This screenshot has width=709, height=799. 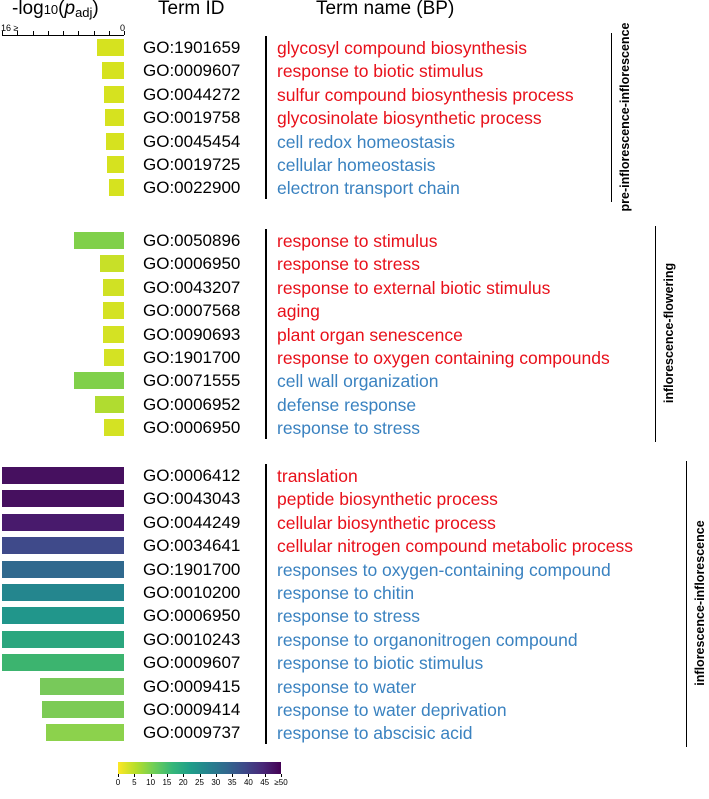 What do you see at coordinates (625, 117) in the screenshot?
I see `group-label: pre-inflorescence-inflorescence` at bounding box center [625, 117].